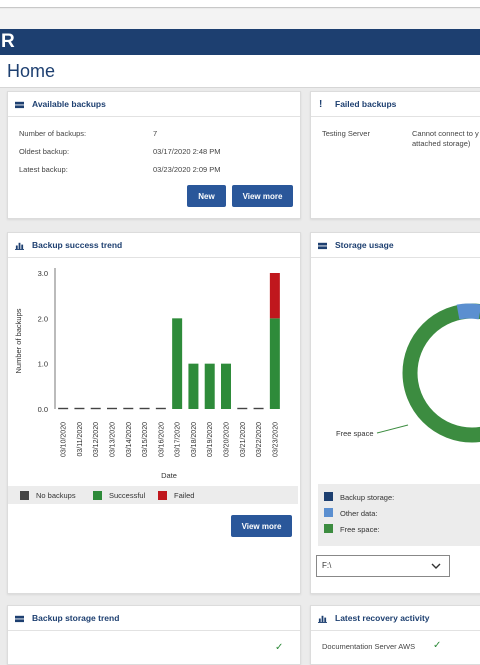 The width and height of the screenshot is (480, 665). What do you see at coordinates (395, 245) in the screenshot?
I see `storage-usage-header: Storage usage` at bounding box center [395, 245].